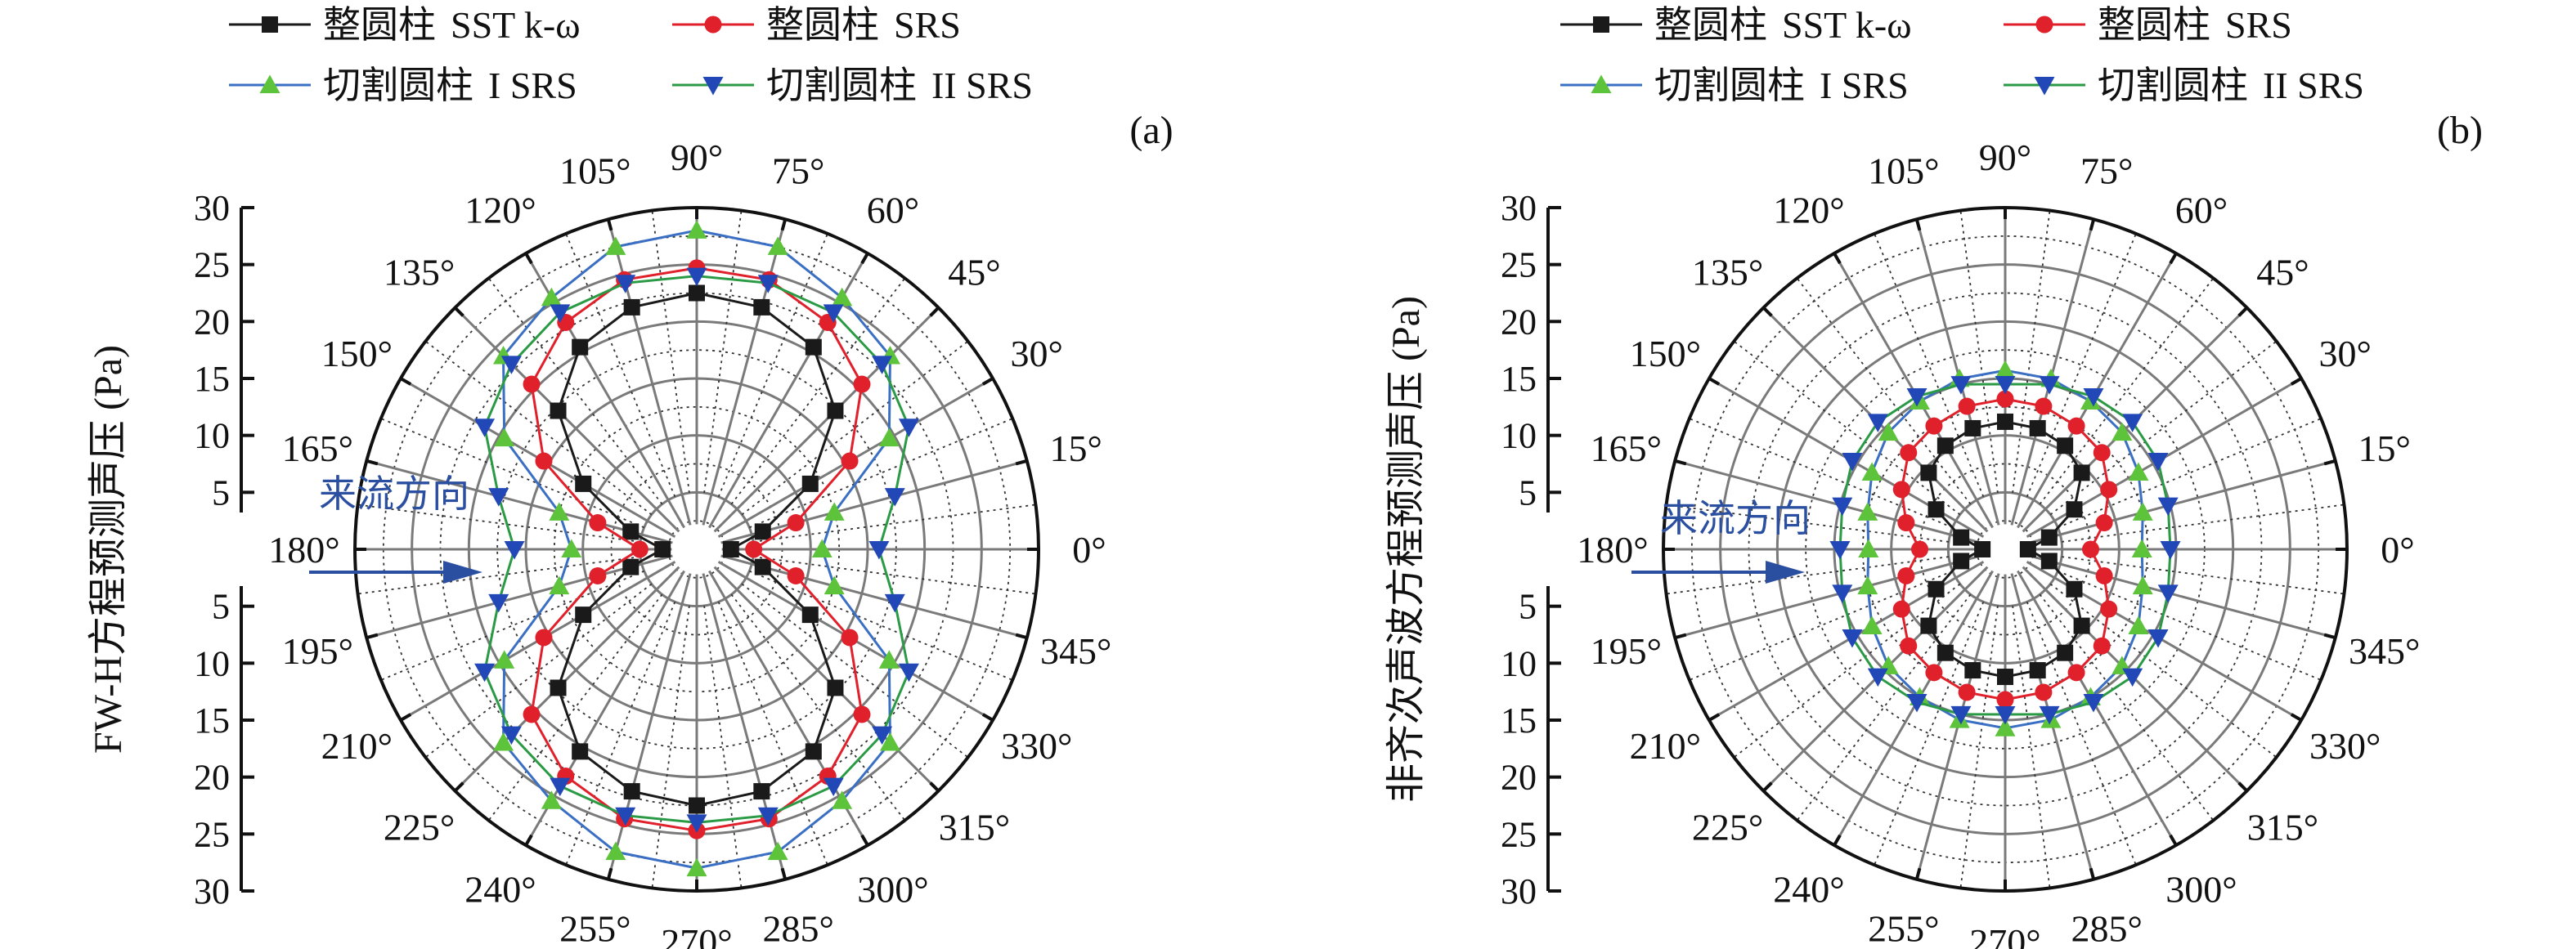 The height and width of the screenshot is (949, 2576). Describe the element at coordinates (405, 25) in the screenshot. I see `legend-entry: 整圆柱 SST k-ω` at that location.